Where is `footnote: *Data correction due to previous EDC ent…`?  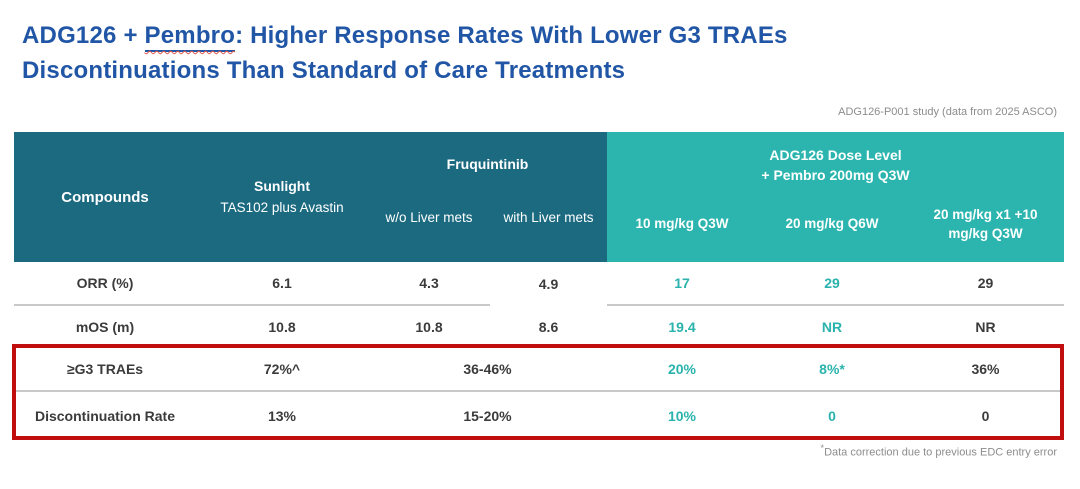
footnote: *Data correction due to previous EDC ent… is located at coordinates (939, 451).